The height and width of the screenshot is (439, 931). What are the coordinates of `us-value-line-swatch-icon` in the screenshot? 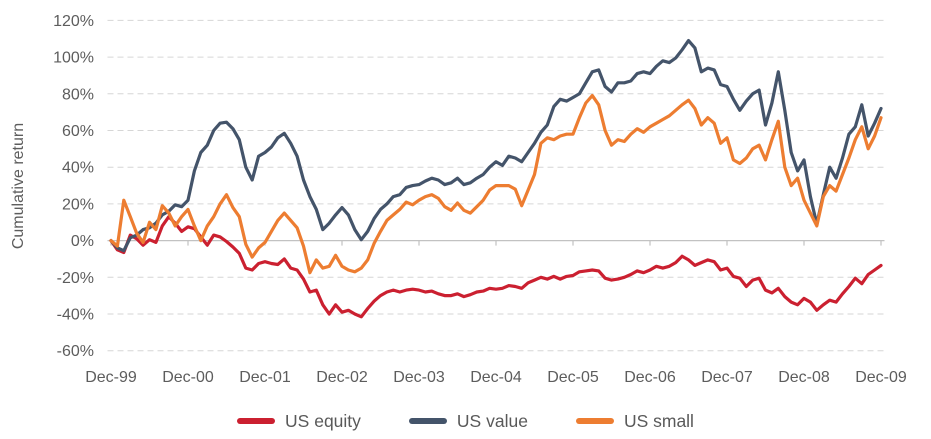 It's located at (427, 421).